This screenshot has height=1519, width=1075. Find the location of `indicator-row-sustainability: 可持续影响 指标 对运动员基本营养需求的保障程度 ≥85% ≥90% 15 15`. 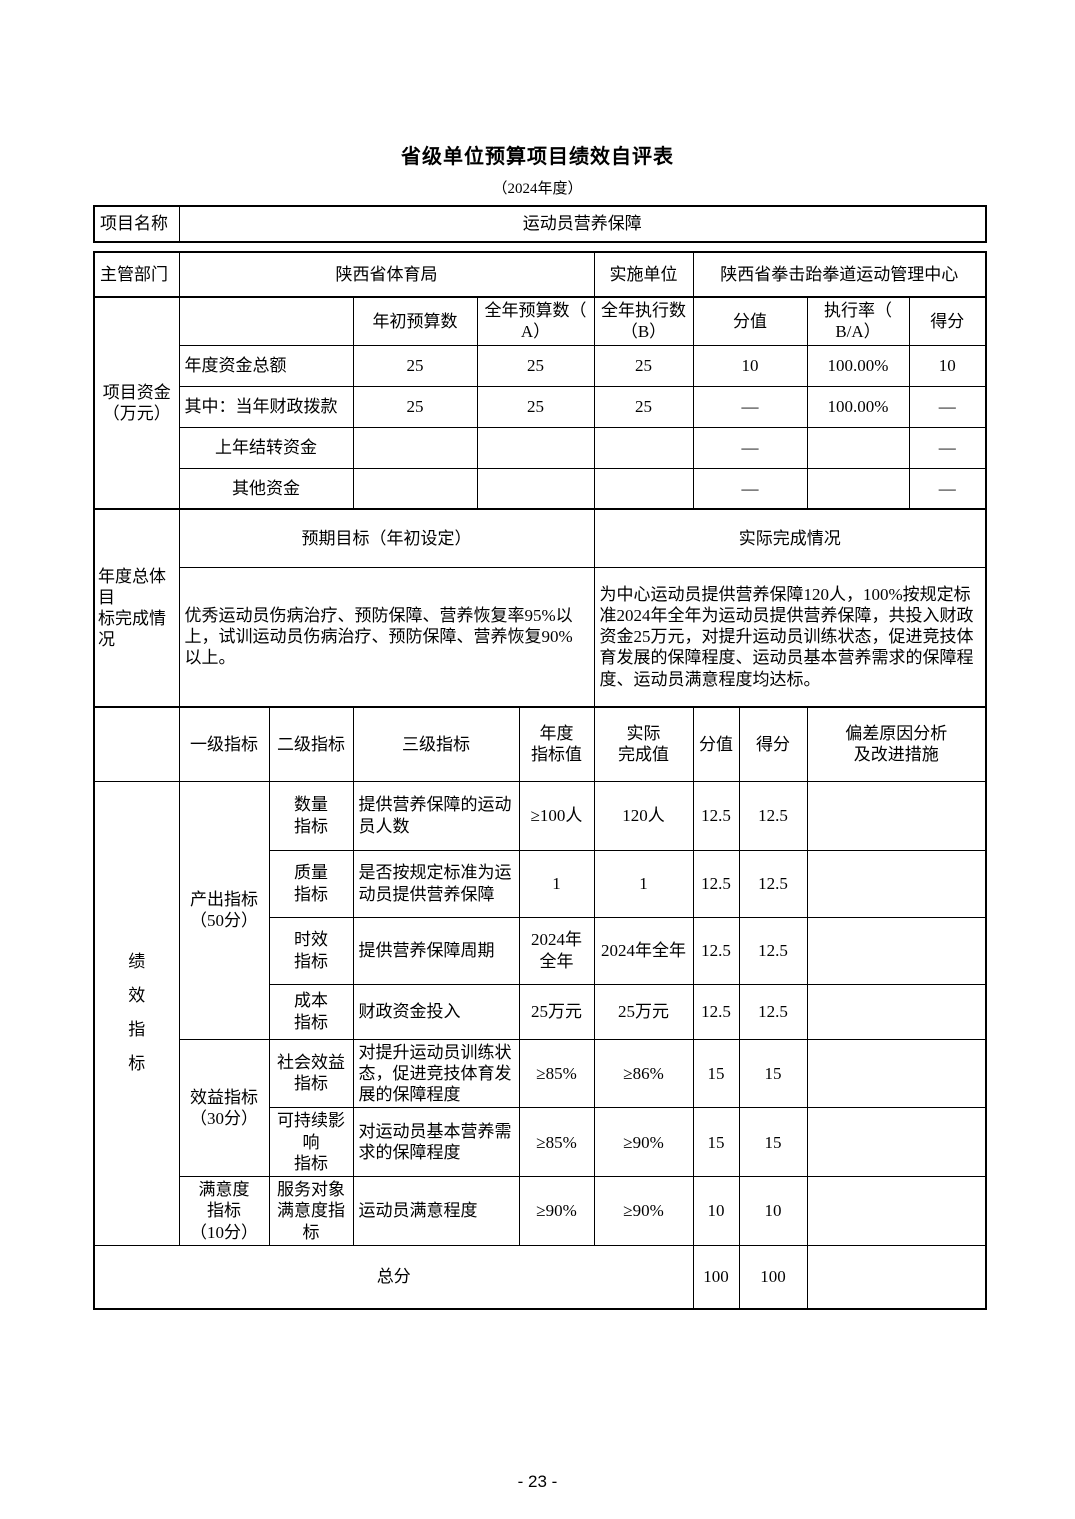

indicator-row-sustainability: 可持续影响 指标 对运动员基本营养需求的保障程度 ≥85% ≥90% 15 15 is located at coordinates (540, 1142).